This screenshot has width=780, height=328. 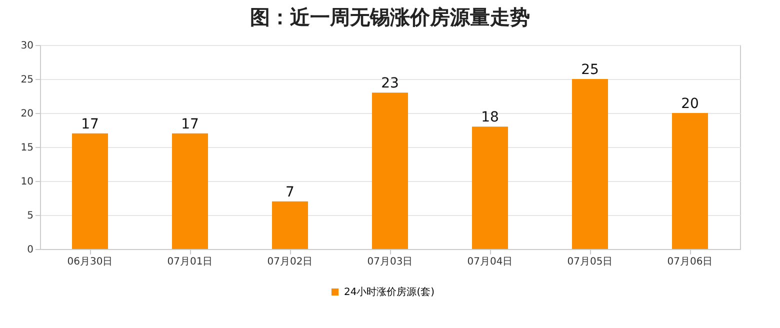 What do you see at coordinates (27, 182) in the screenshot?
I see `y-tick-label: 10` at bounding box center [27, 182].